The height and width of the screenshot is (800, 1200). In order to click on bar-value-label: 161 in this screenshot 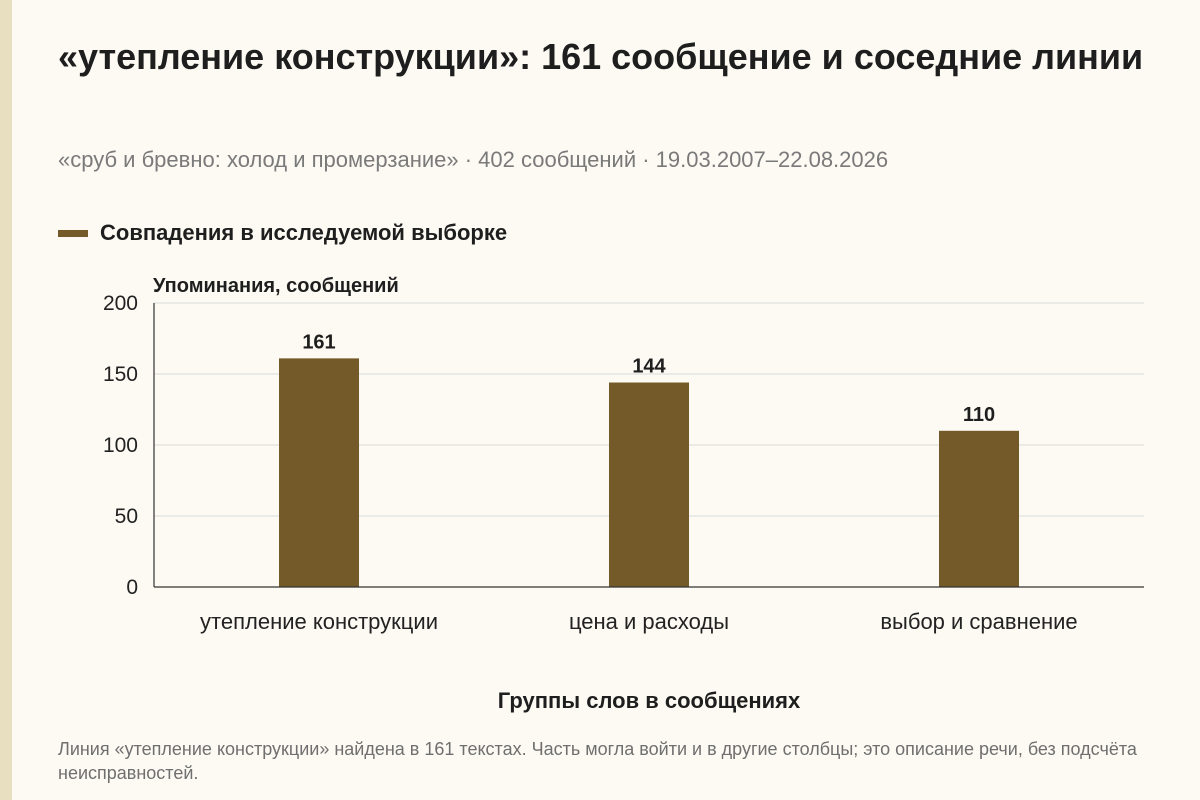, I will do `click(318, 342)`.